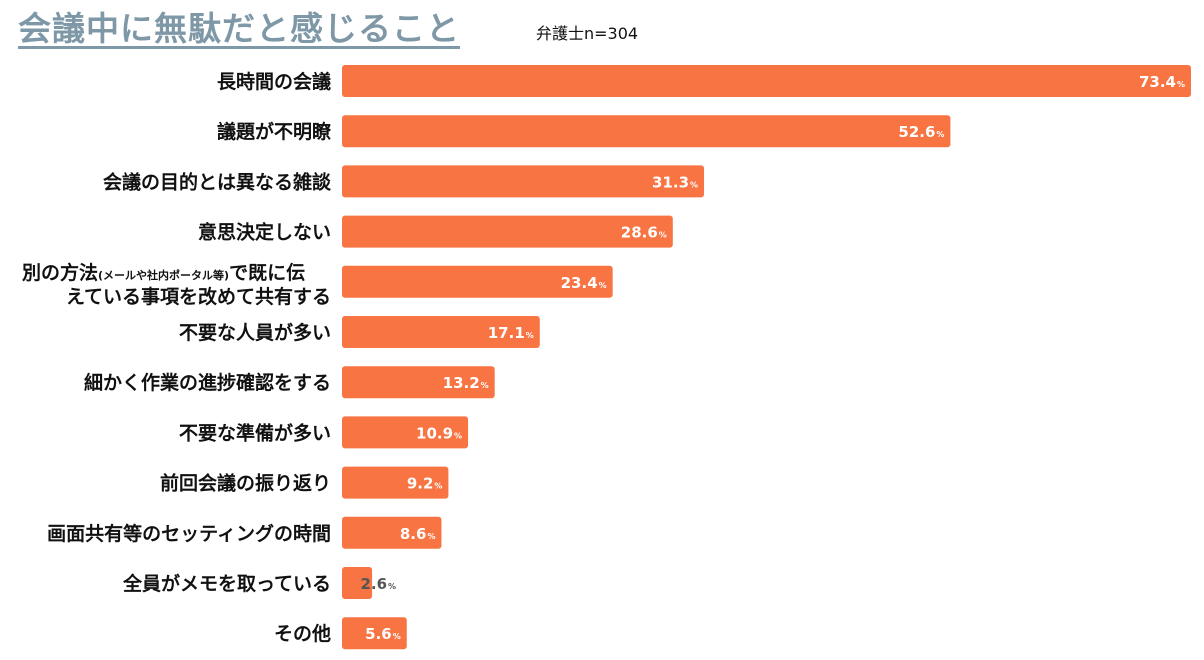  I want to click on category-label: 画面共有等のセッティングの時間, so click(189, 533).